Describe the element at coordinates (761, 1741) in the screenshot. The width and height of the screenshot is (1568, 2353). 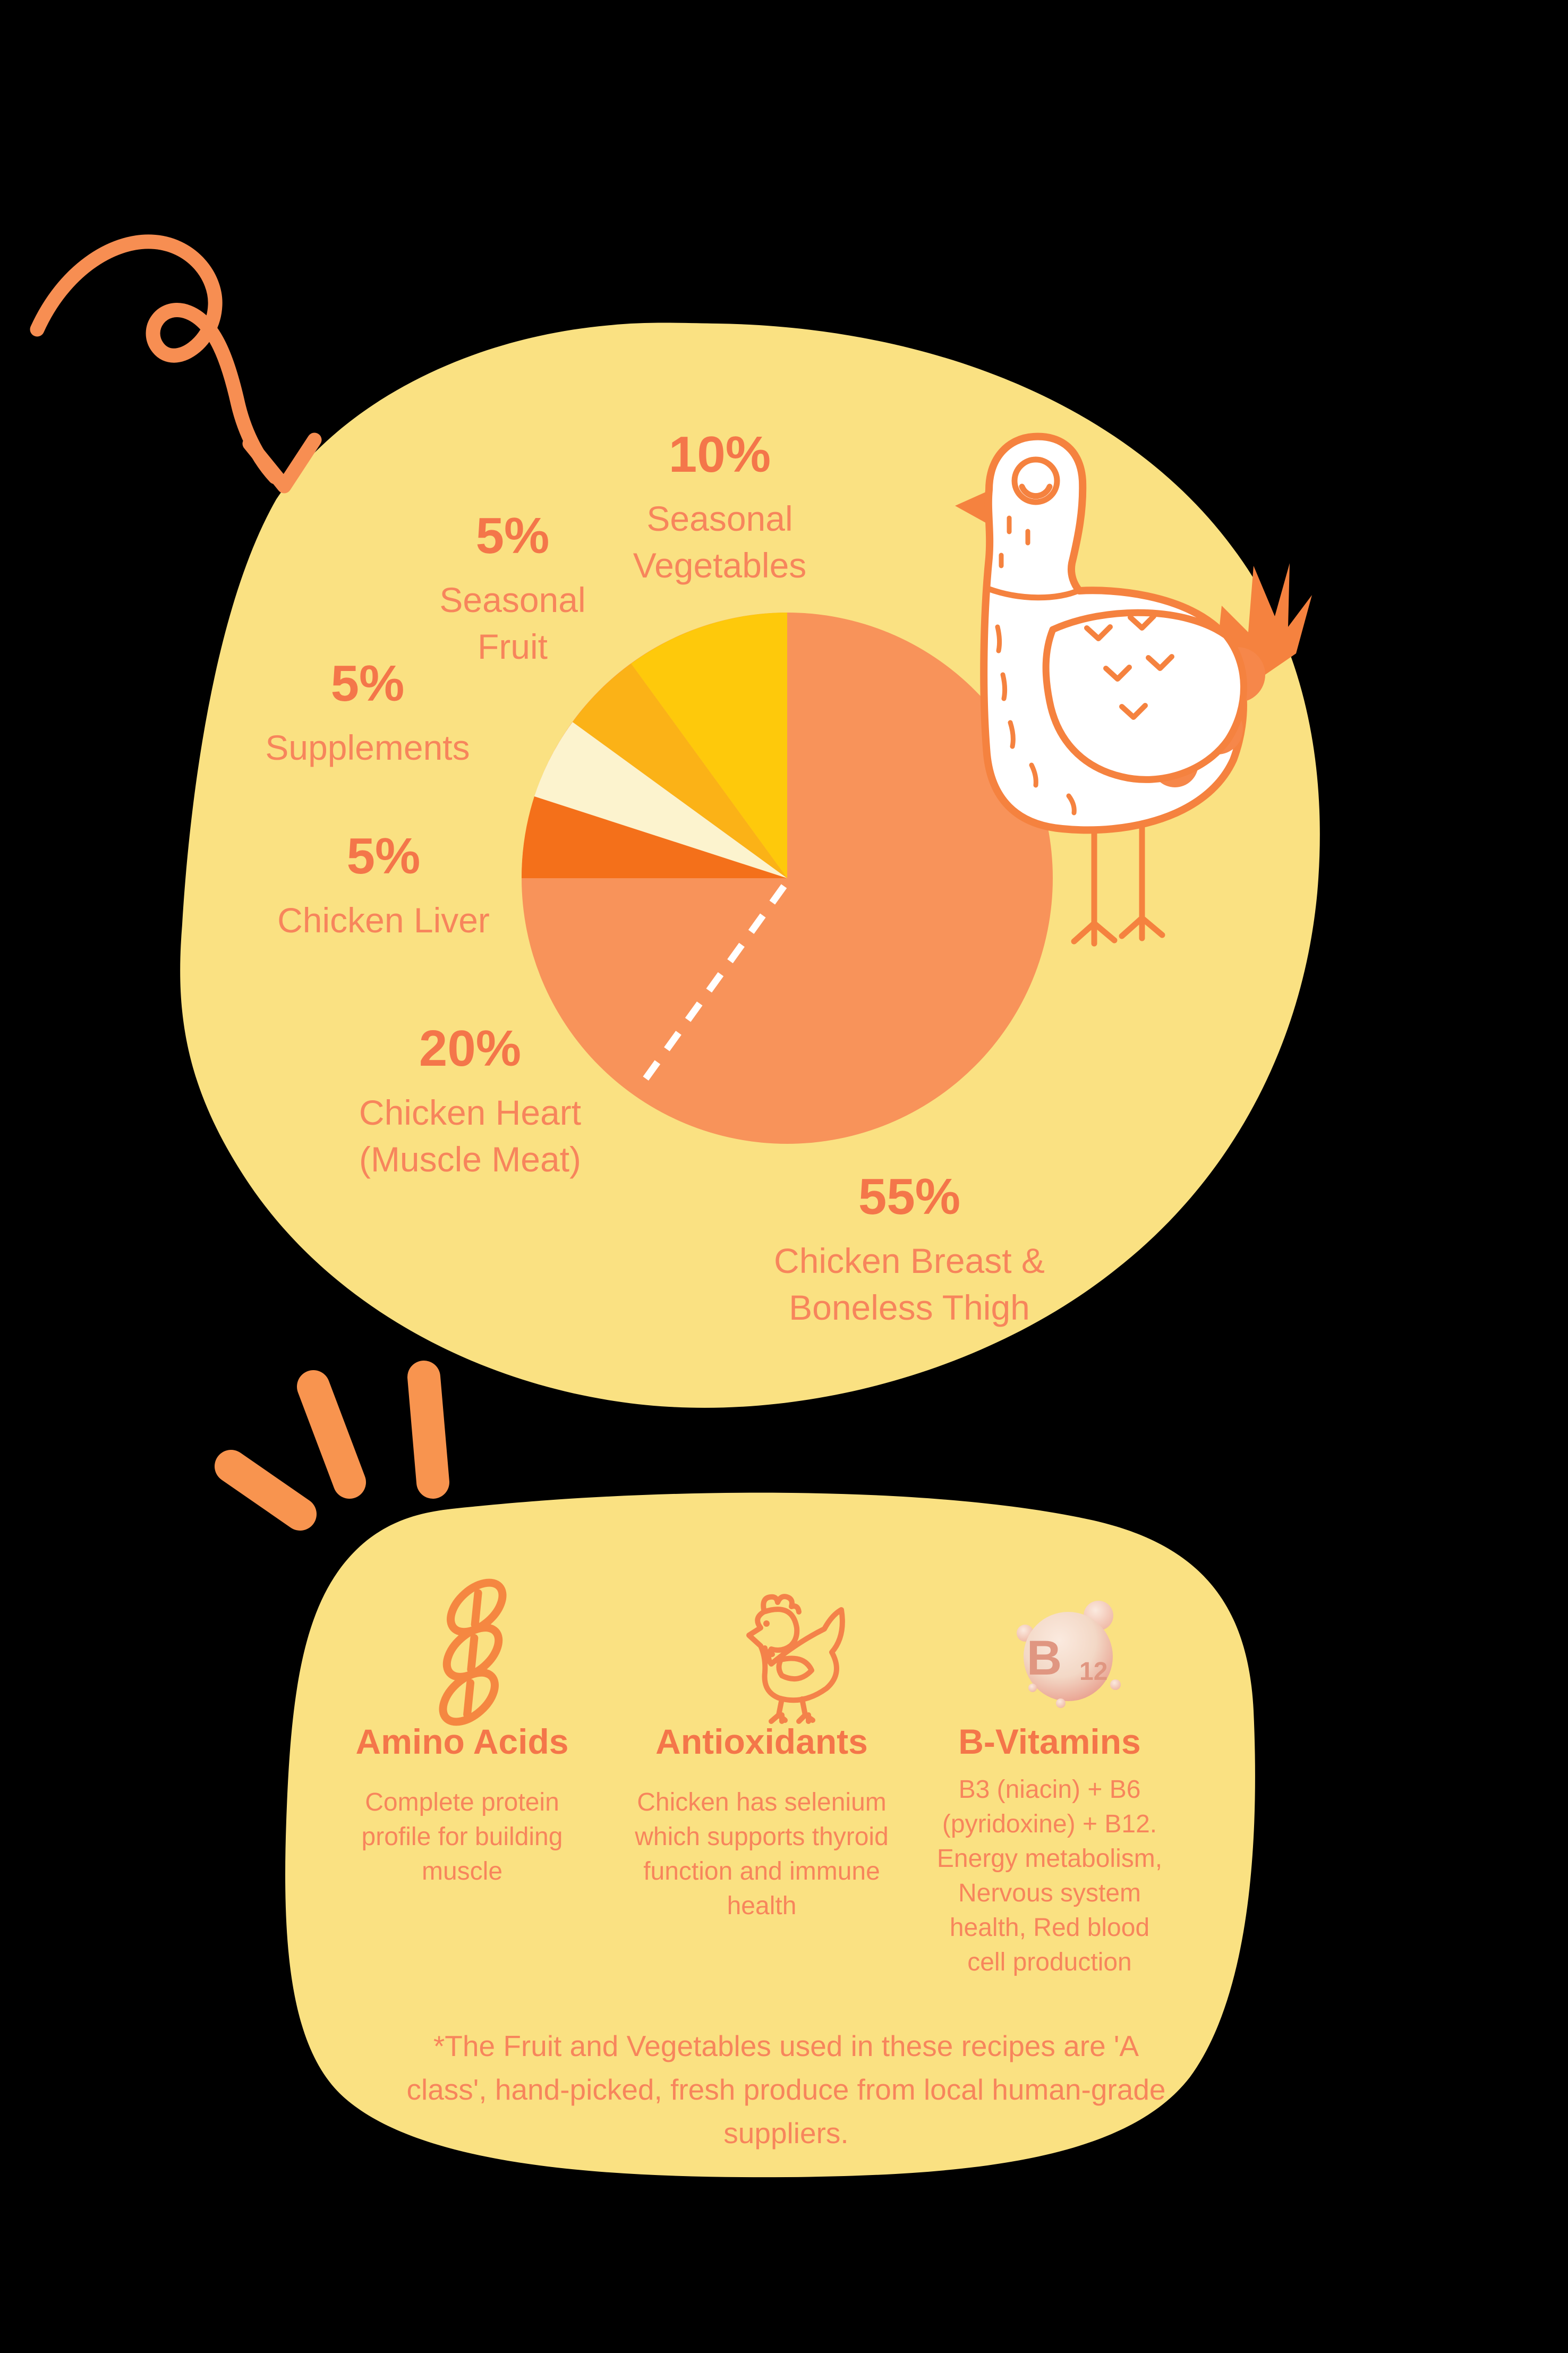
I see `benefit-title-antioxidants: Antioxidants` at that location.